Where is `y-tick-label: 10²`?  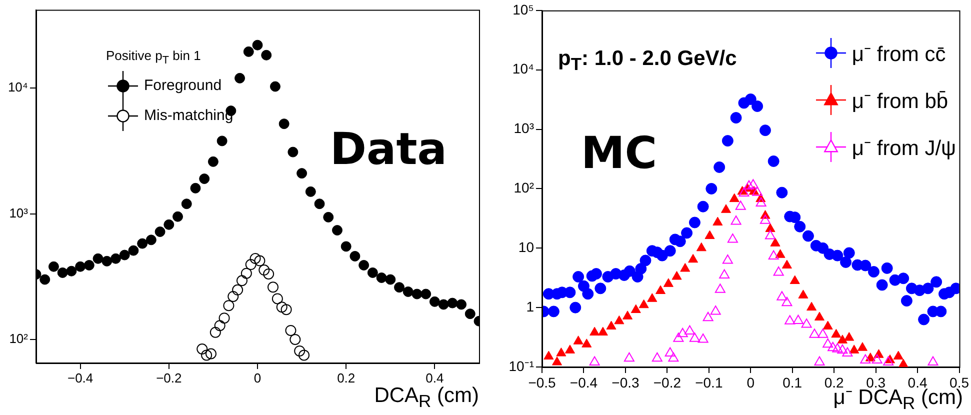 y-tick-label: 10² is located at coordinates (19, 338).